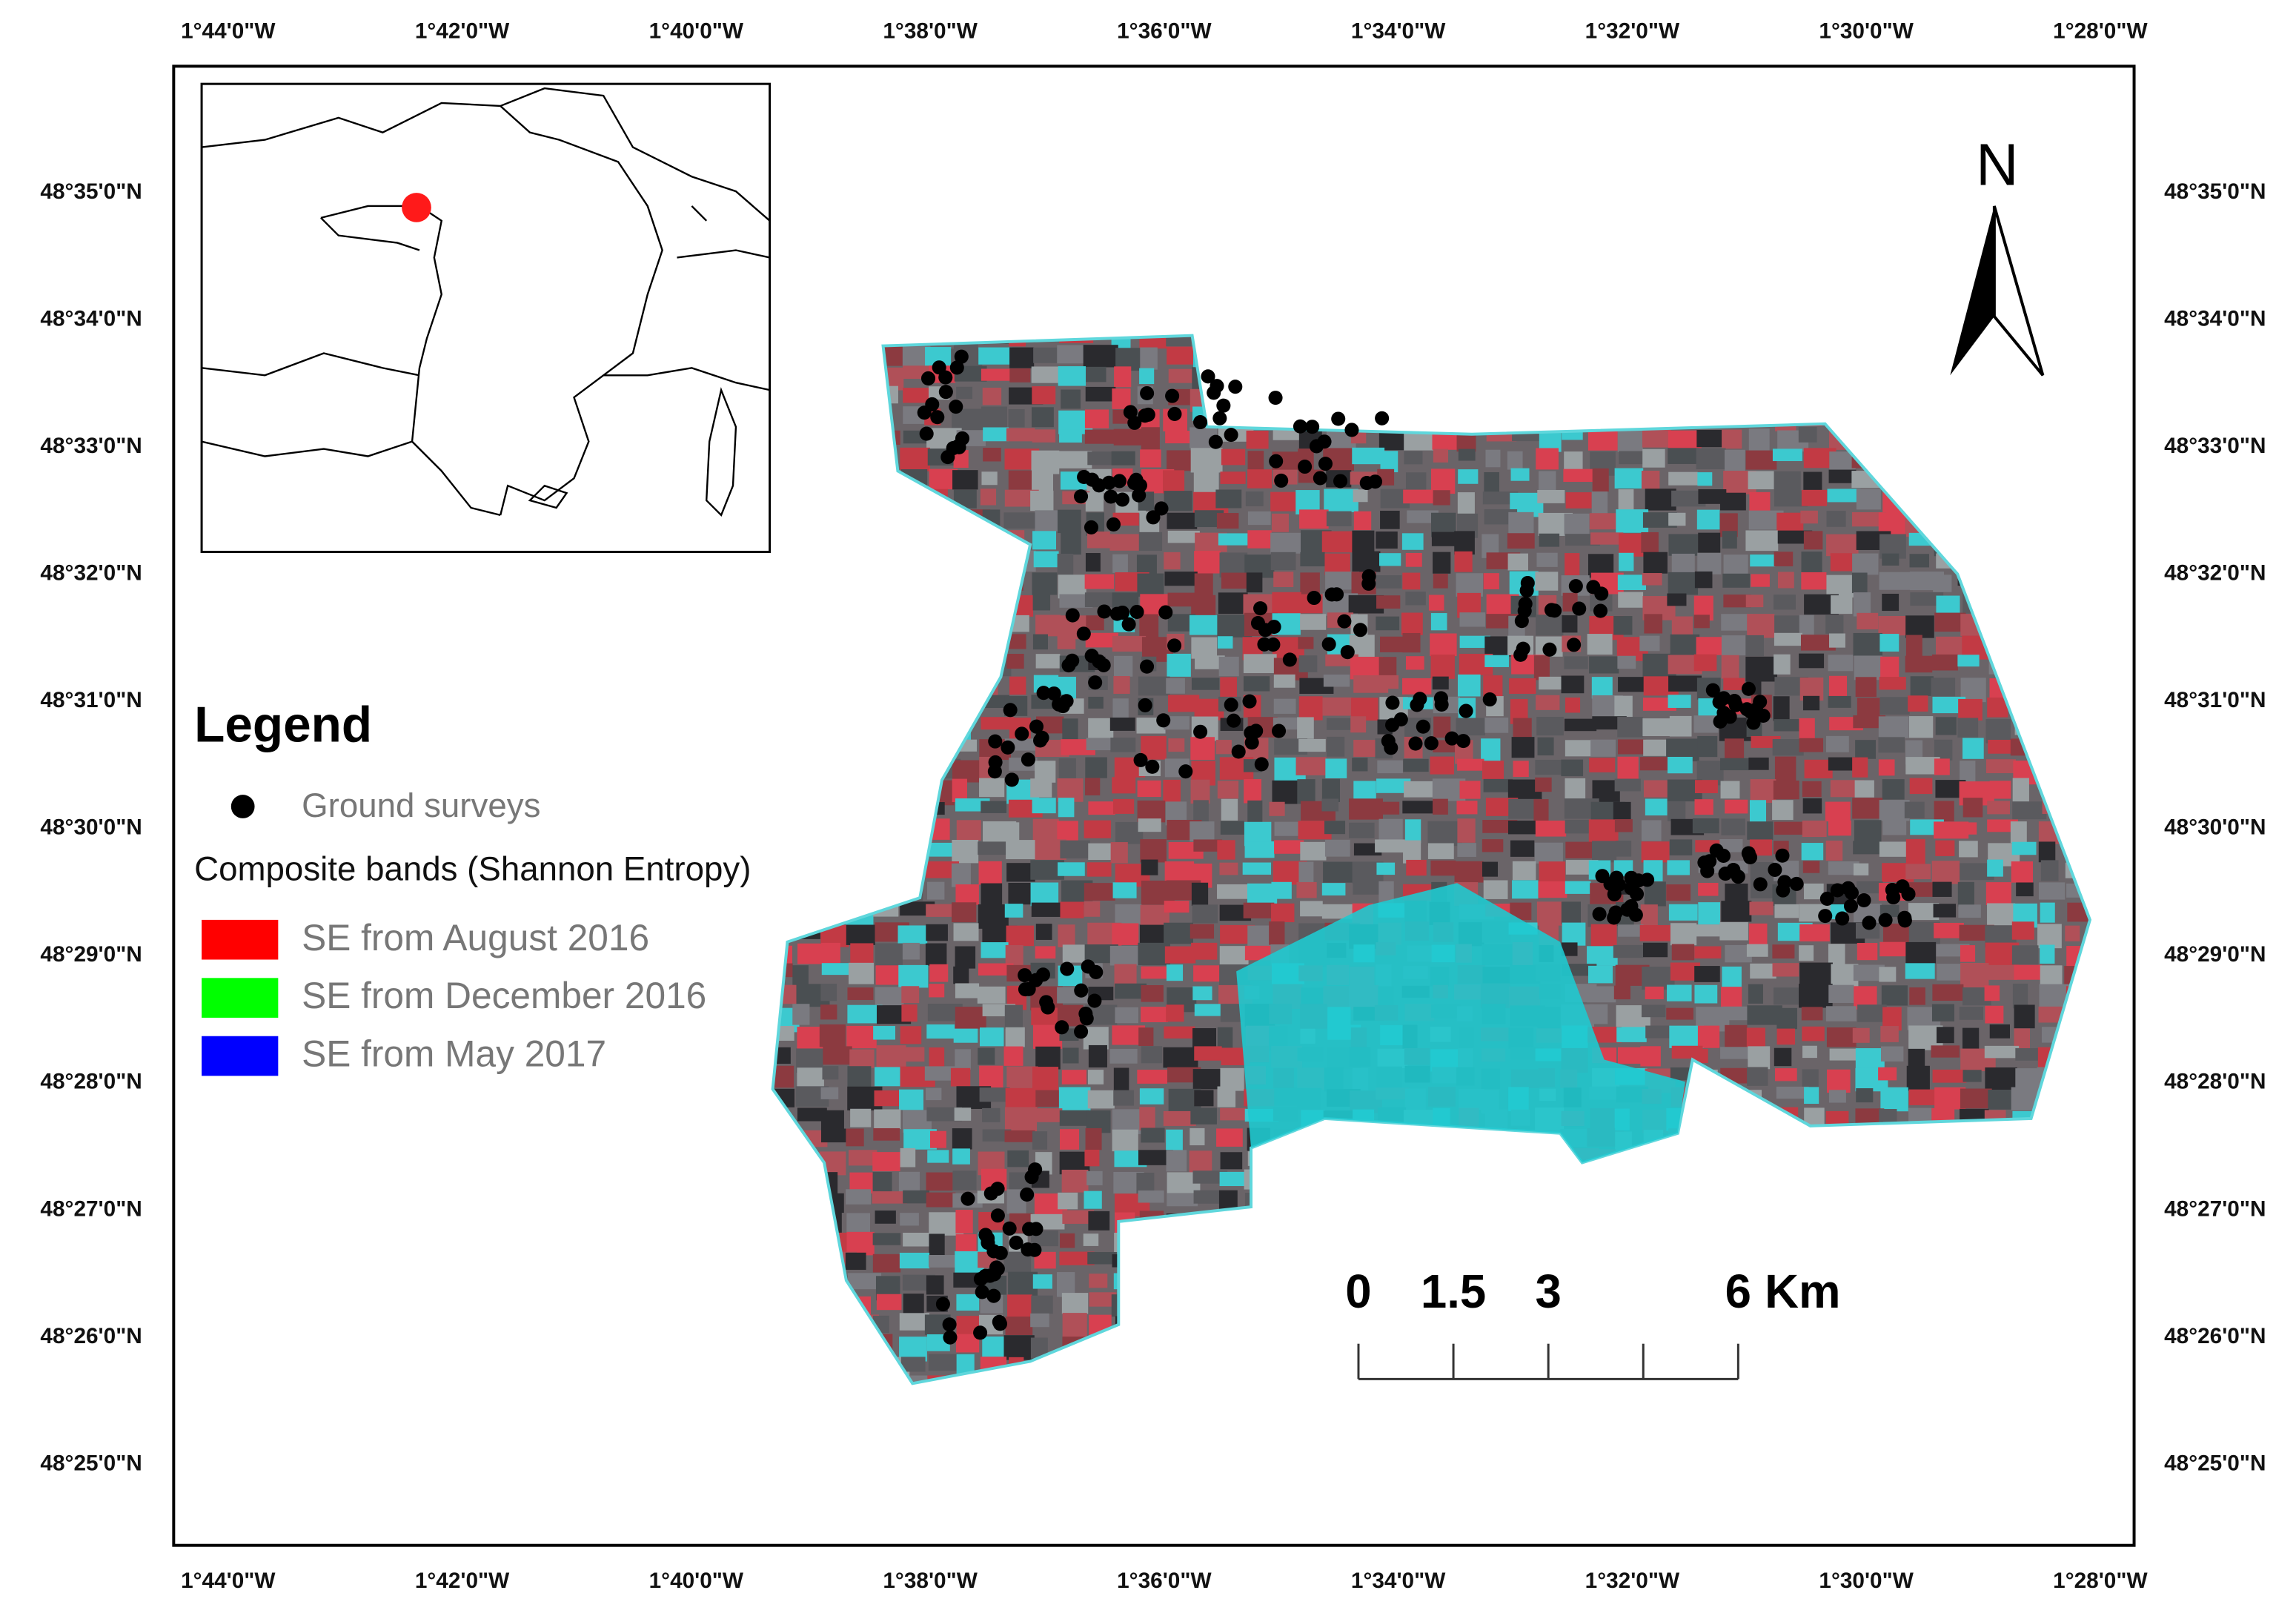  Describe the element at coordinates (504, 996) in the screenshot. I see `legend-label: SE from December 2016` at that location.